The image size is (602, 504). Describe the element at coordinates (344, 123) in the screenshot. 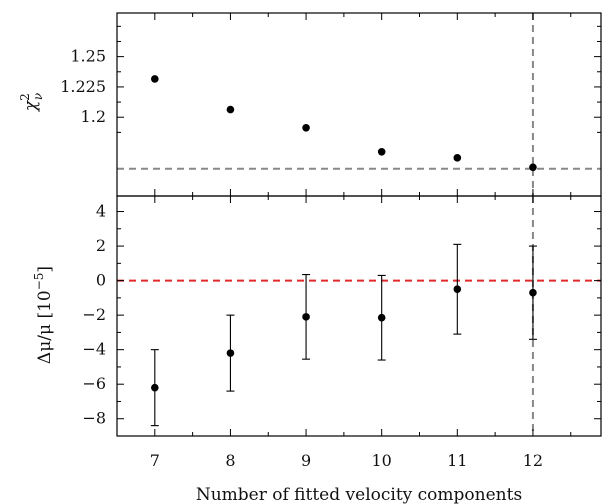

I see `top-series-points` at that location.